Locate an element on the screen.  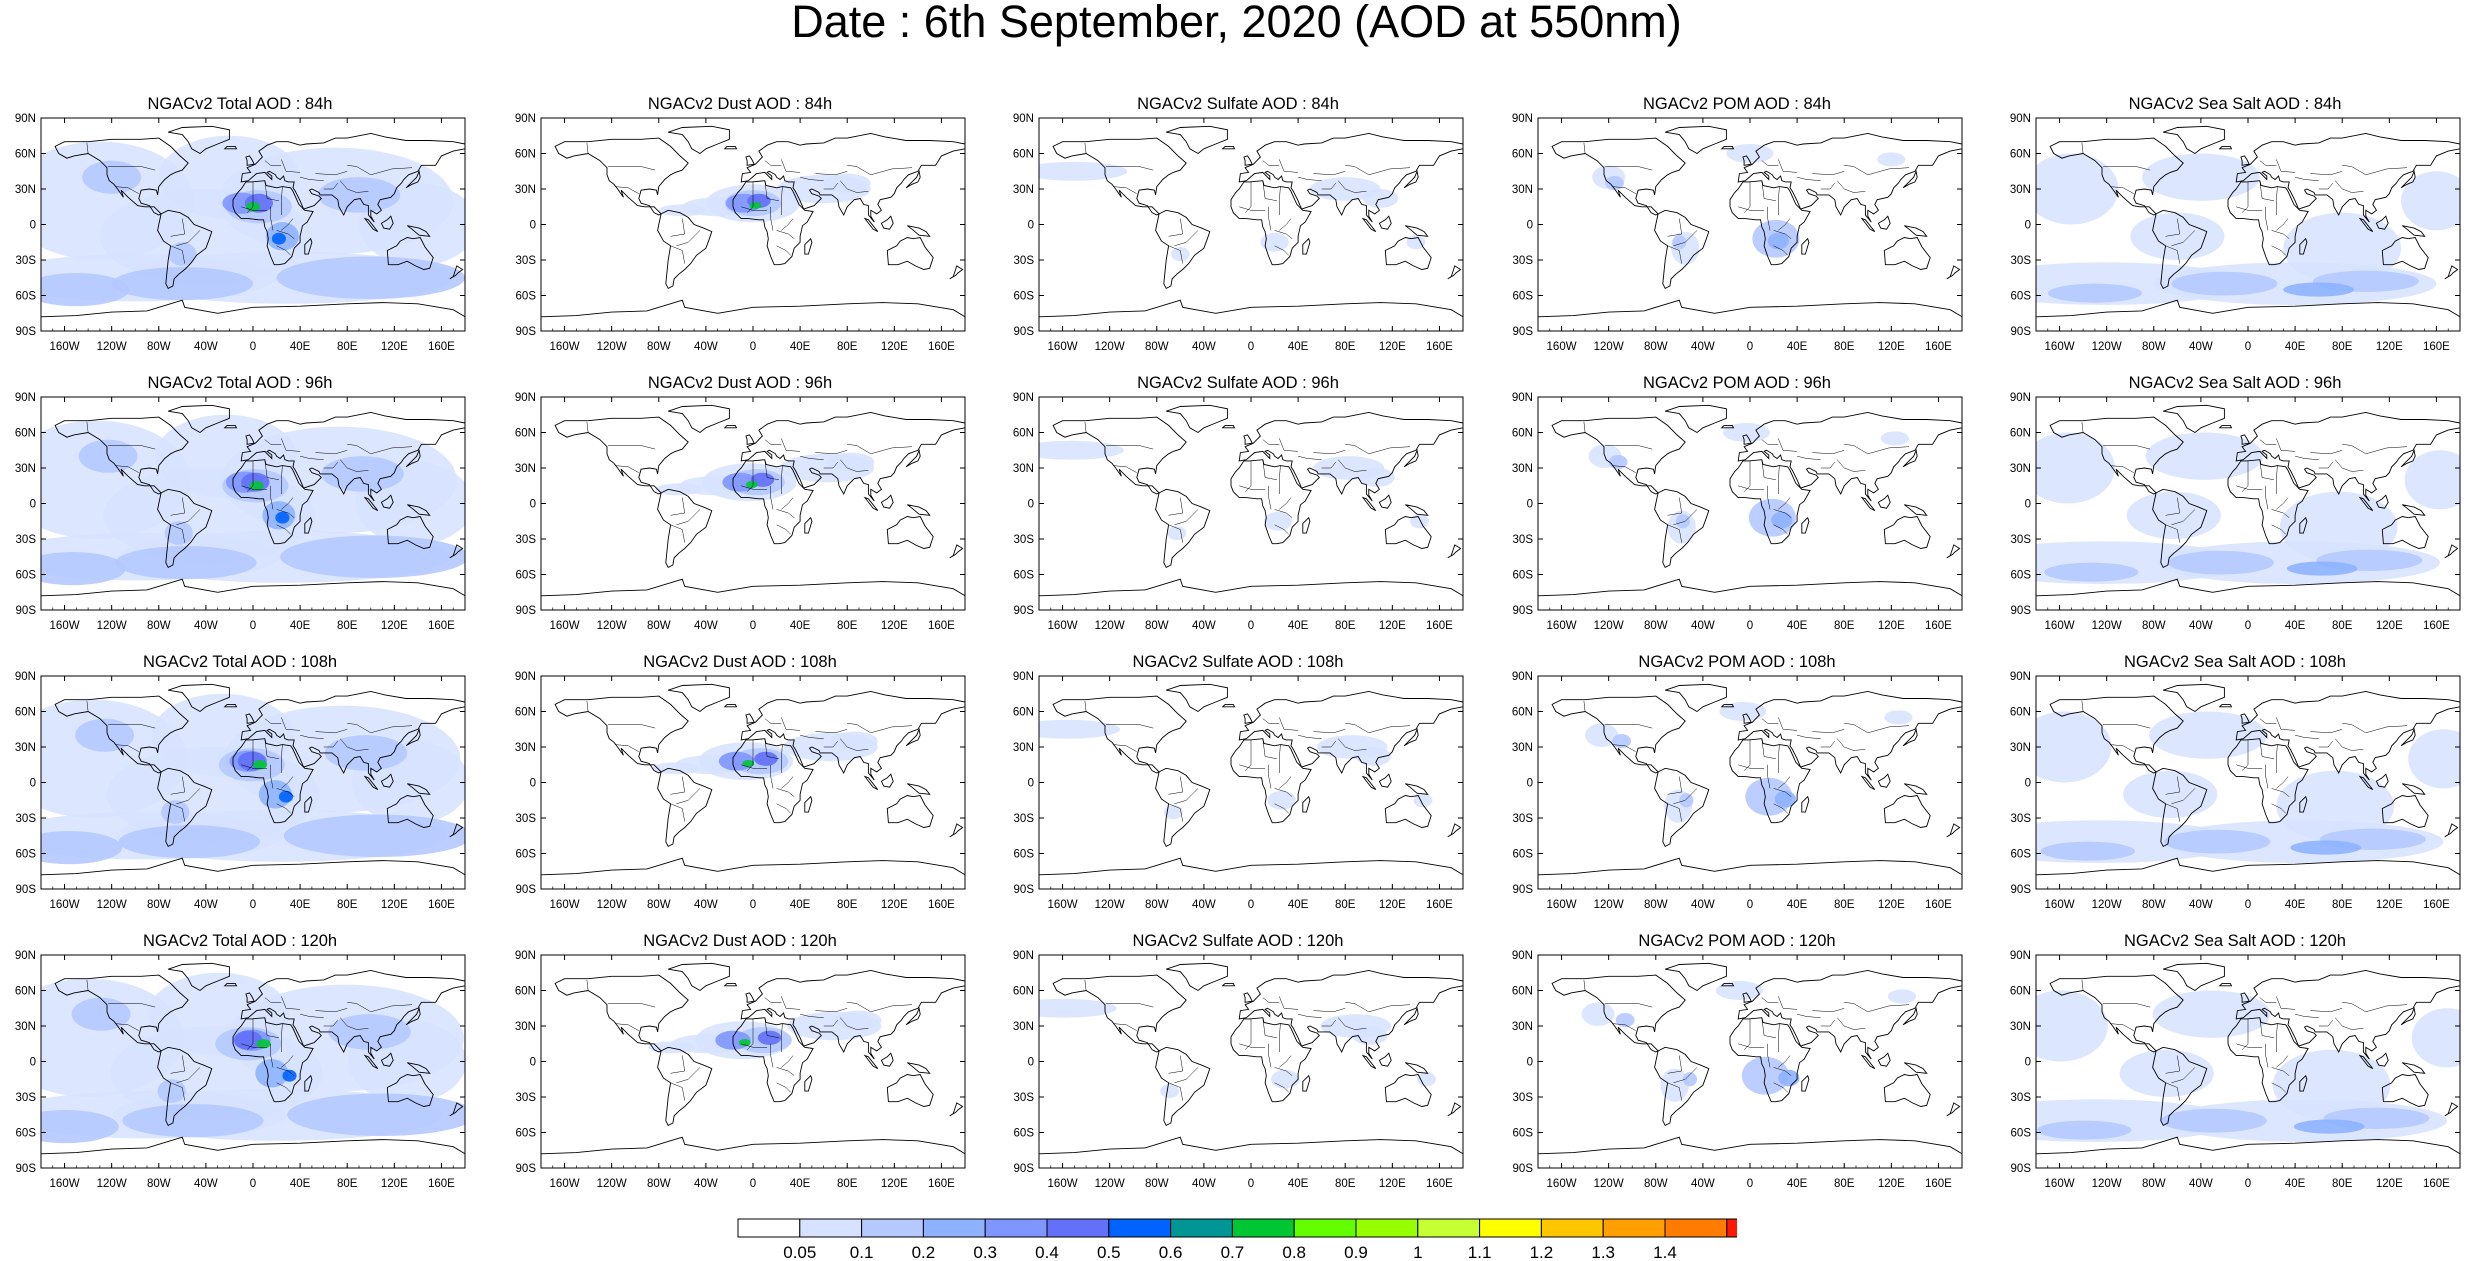
aod-field is located at coordinates (1237, 1048).